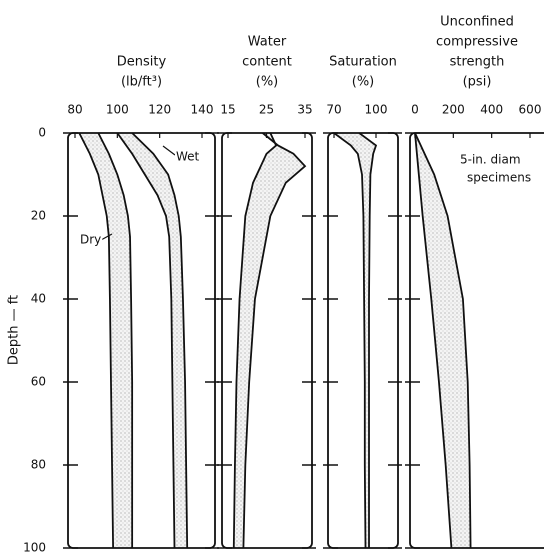 Image resolution: width=544 pixels, height=556 pixels. I want to click on y-tick-label: 40, so click(38, 299).